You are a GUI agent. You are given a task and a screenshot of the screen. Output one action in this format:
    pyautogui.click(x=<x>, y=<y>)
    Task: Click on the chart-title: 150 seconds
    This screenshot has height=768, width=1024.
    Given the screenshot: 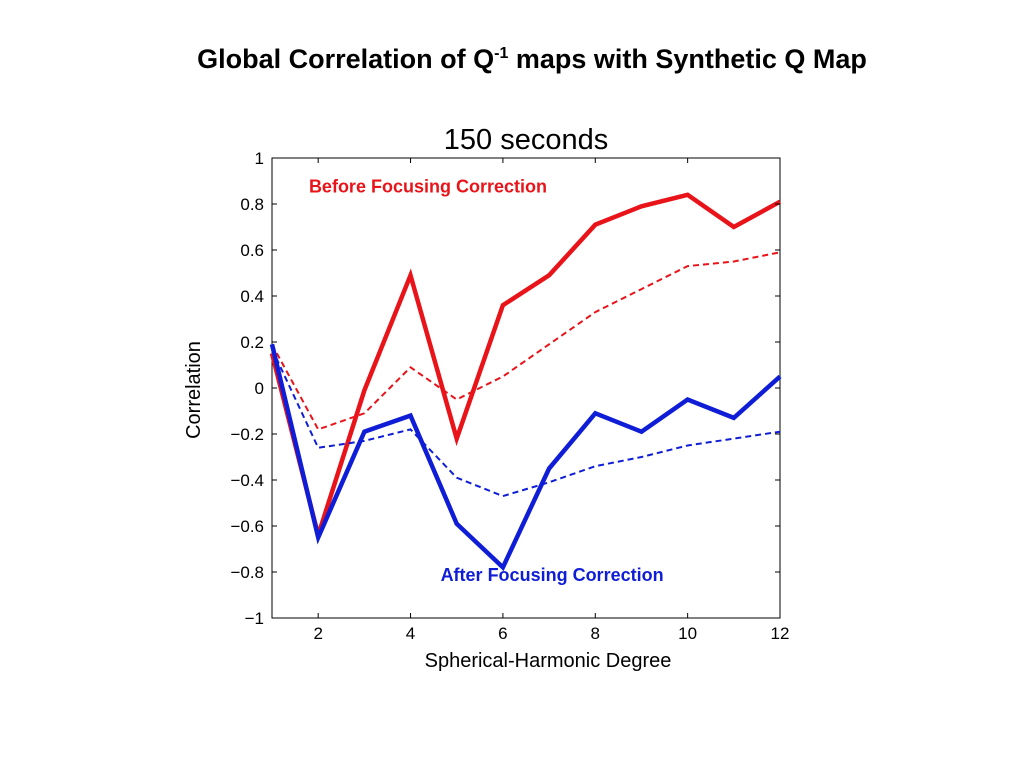 What is the action you would take?
    pyautogui.click(x=526, y=140)
    